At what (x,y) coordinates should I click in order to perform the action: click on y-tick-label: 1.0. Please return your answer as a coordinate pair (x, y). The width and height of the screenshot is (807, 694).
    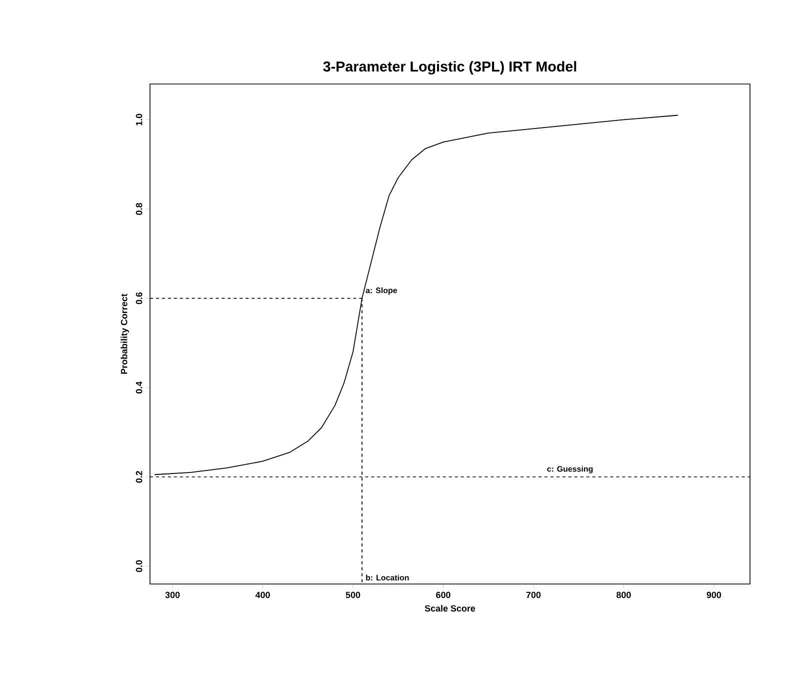
    Looking at the image, I should click on (139, 120).